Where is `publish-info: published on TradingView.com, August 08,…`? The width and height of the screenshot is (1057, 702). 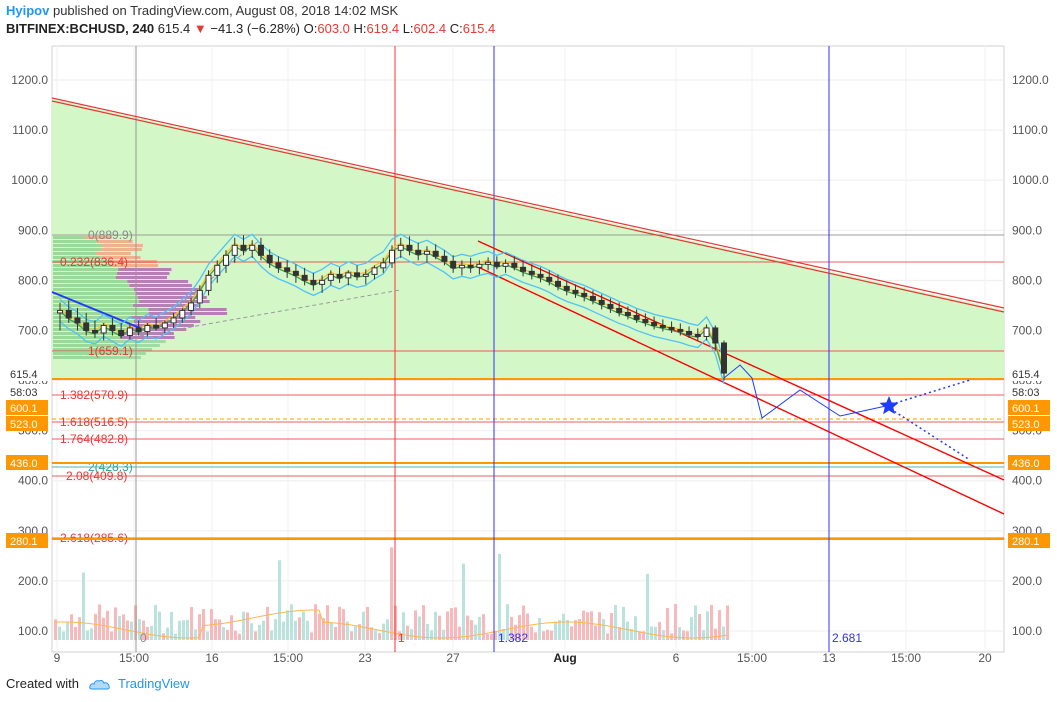
publish-info: published on TradingView.com, August 08,… is located at coordinates (225, 10).